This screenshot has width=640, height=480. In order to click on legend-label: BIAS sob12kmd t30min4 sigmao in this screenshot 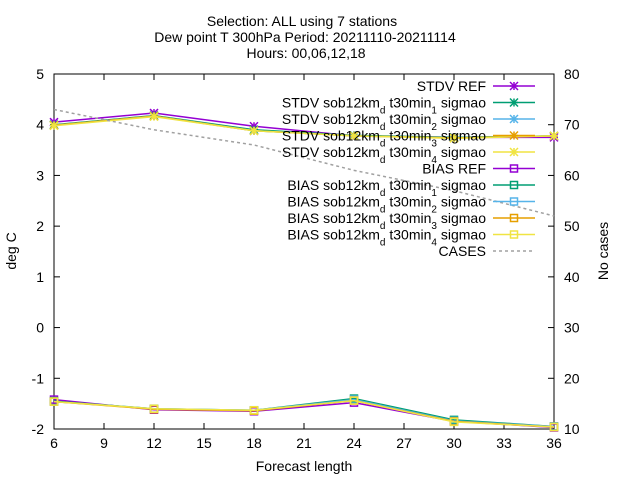, I will do `click(386, 238)`.